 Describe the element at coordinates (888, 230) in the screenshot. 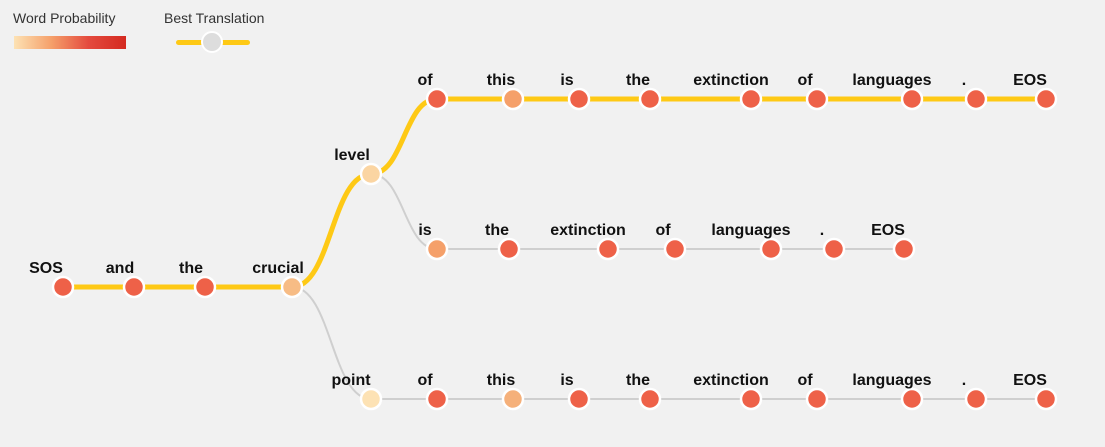

I see `word-label-mid-6: EOS` at that location.